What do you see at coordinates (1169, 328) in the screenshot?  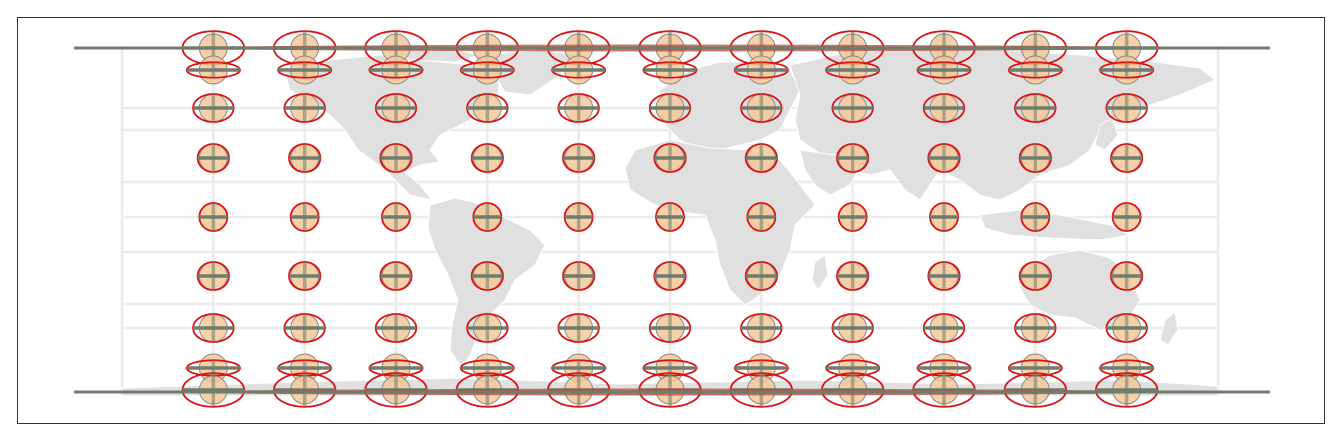 I see `new-zealand` at bounding box center [1169, 328].